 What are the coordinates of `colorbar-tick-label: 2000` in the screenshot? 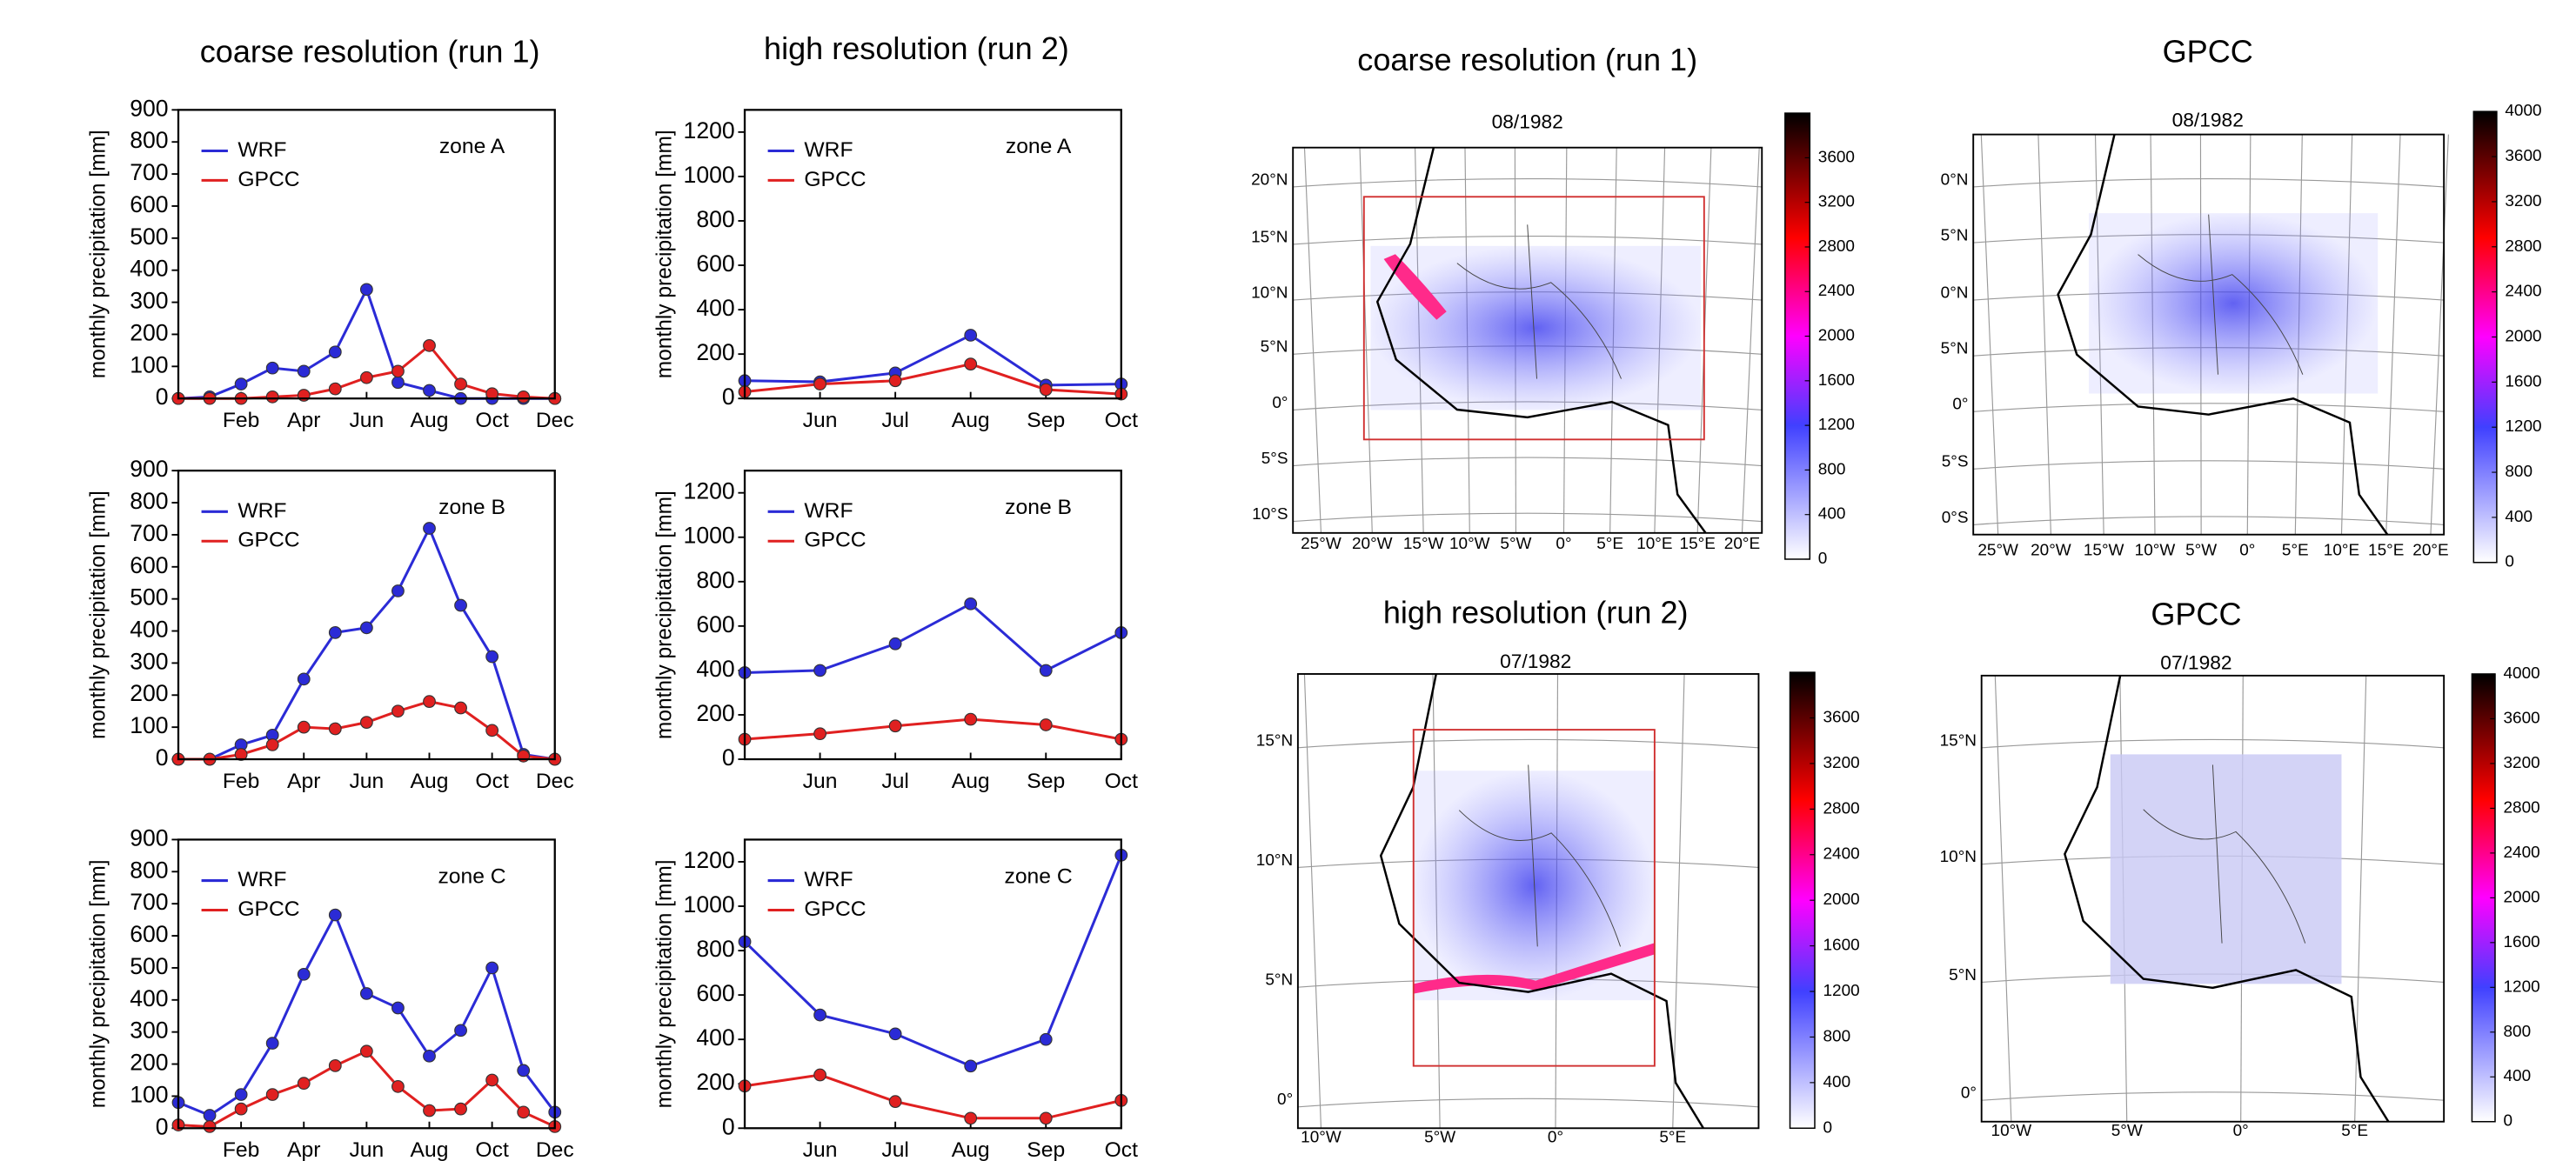 It's located at (1836, 336).